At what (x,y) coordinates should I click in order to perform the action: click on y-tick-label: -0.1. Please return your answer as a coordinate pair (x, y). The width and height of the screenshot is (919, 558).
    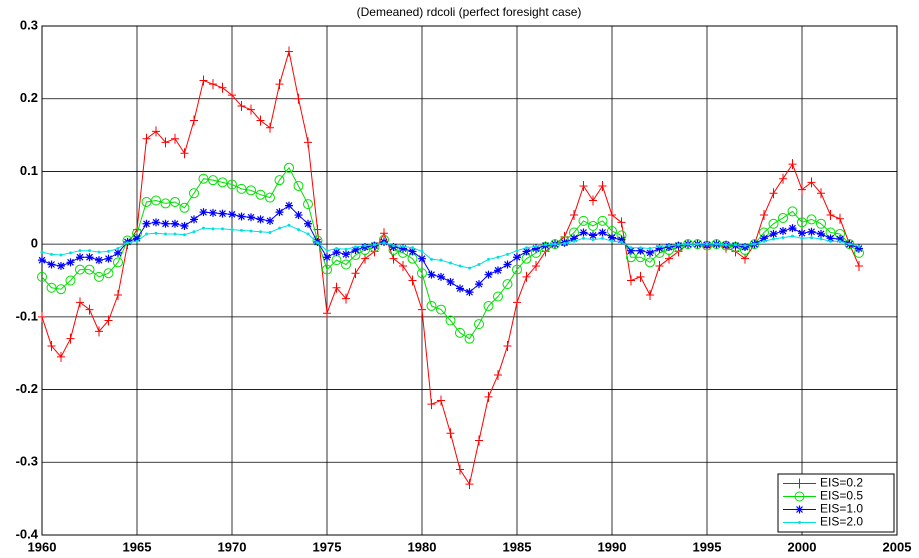
    Looking at the image, I should click on (27, 315).